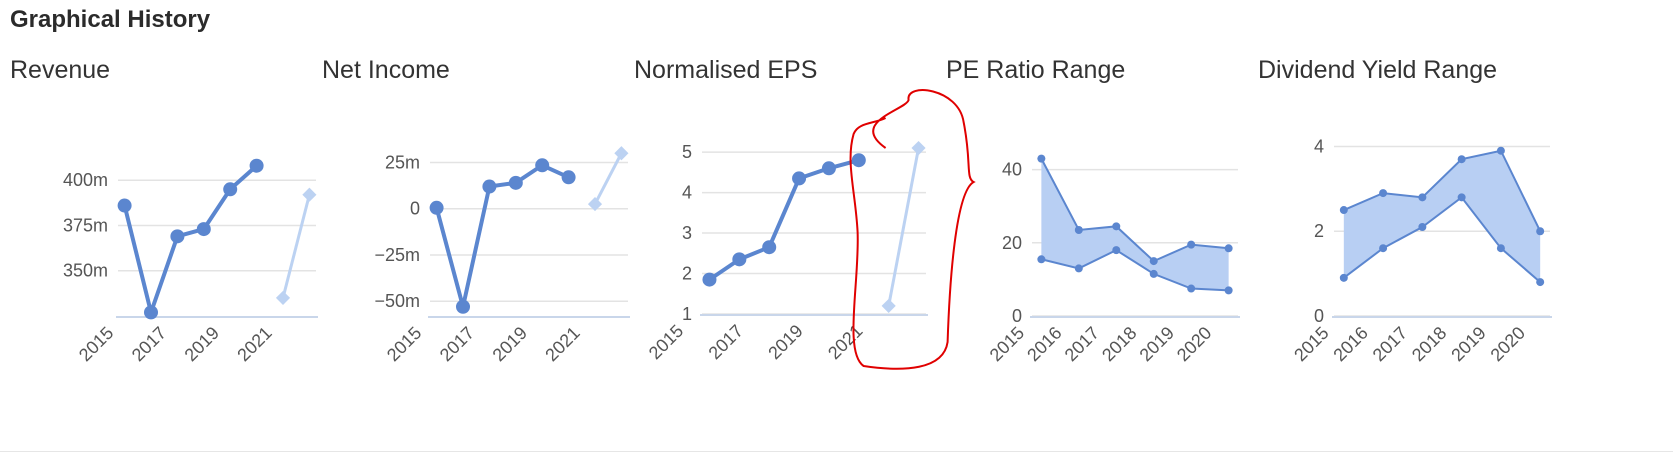 The width and height of the screenshot is (1673, 455). I want to click on y-tick-label: 350m, so click(85, 271).